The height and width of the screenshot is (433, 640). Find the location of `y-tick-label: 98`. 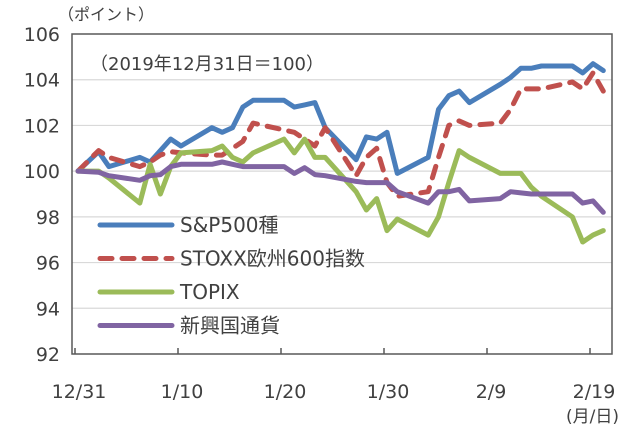

y-tick-label: 98 is located at coordinates (48, 218).